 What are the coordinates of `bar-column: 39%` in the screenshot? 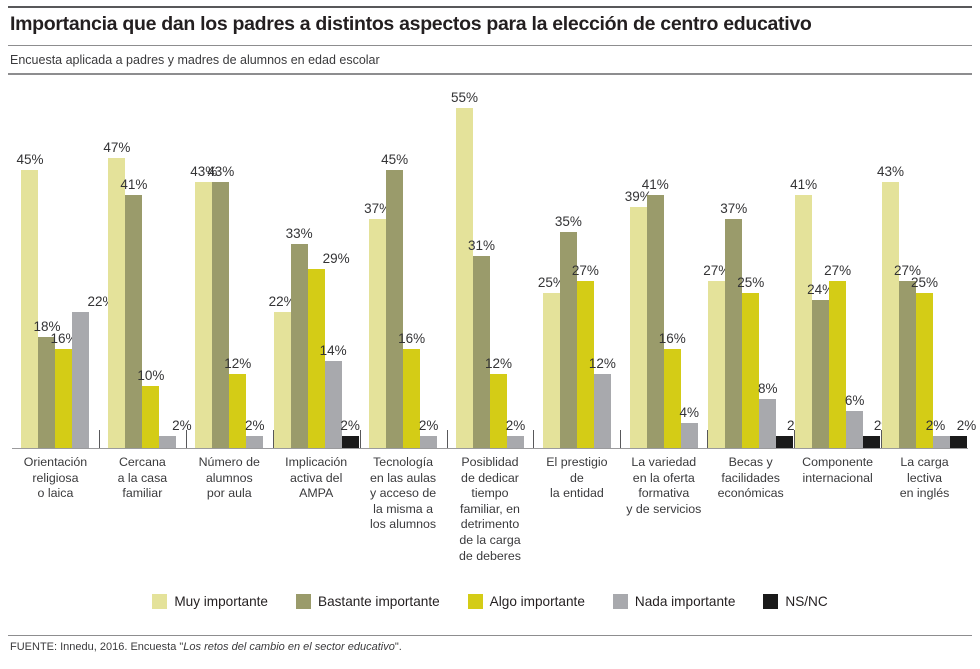 It's located at (638, 264).